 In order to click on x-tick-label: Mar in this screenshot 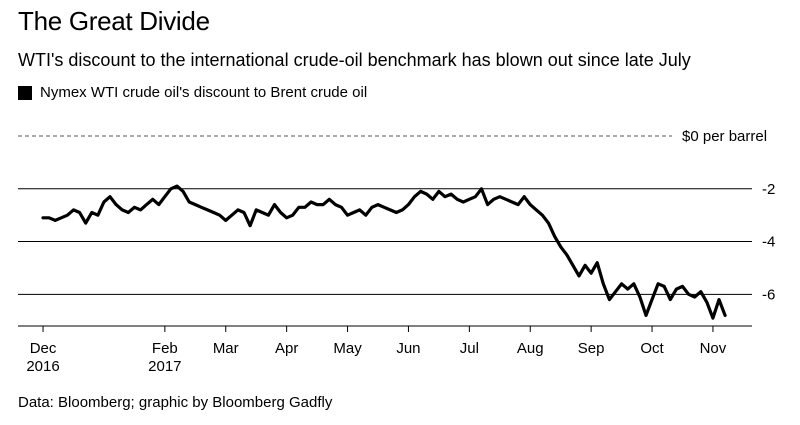, I will do `click(226, 348)`.